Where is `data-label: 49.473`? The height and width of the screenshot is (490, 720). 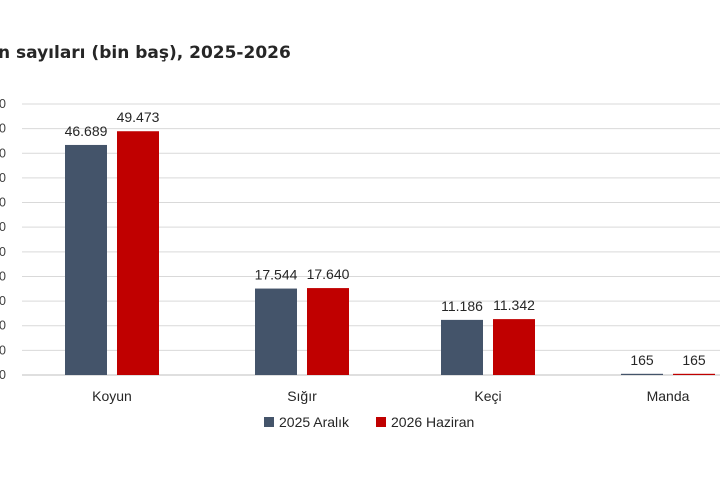
data-label: 49.473 is located at coordinates (138, 117).